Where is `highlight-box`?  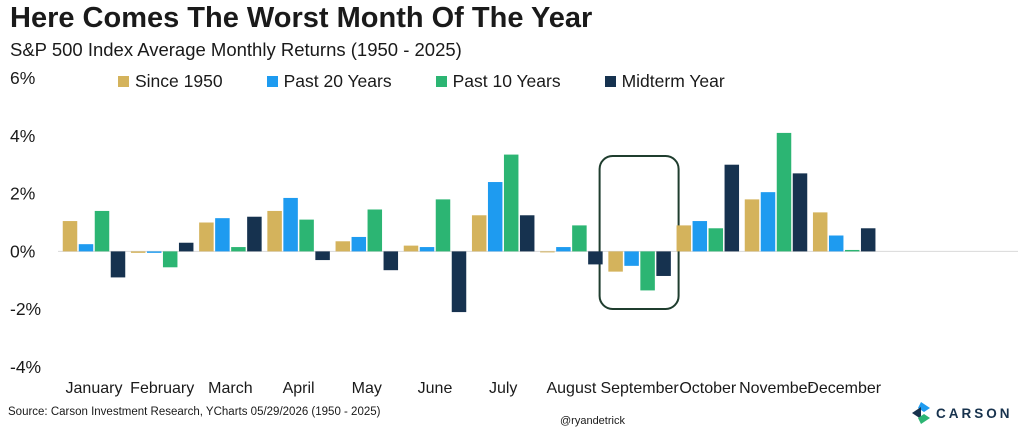
highlight-box is located at coordinates (639, 232).